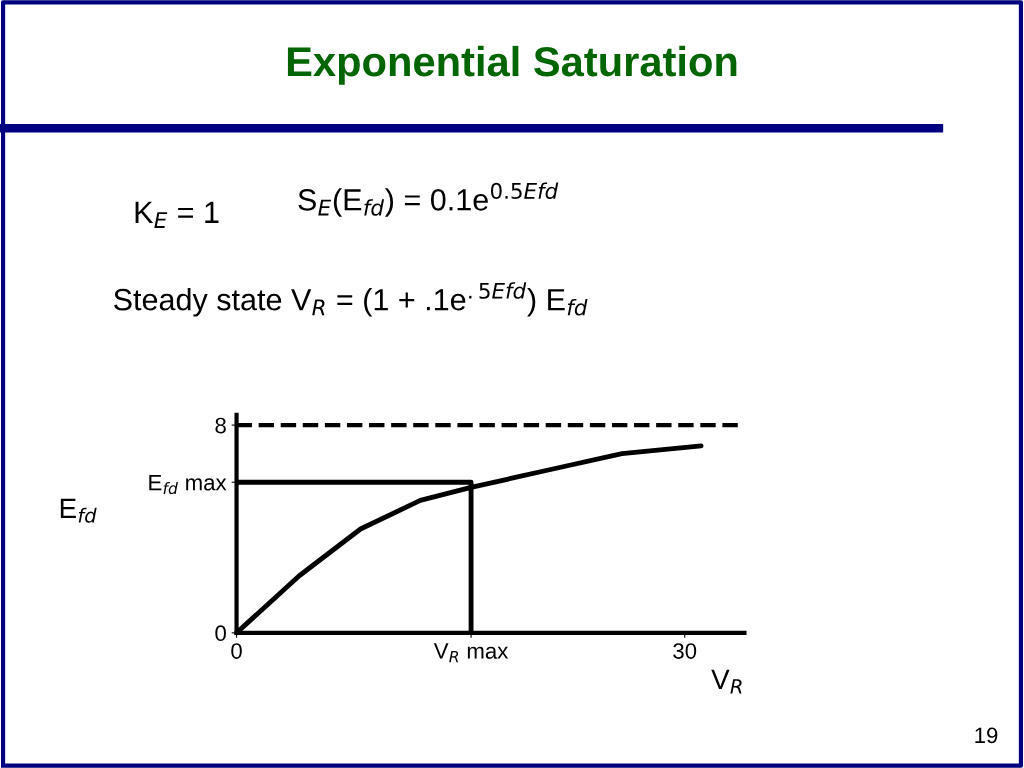 The height and width of the screenshot is (768, 1024). Describe the element at coordinates (685, 651) in the screenshot. I see `x-tick-label: 30` at that location.